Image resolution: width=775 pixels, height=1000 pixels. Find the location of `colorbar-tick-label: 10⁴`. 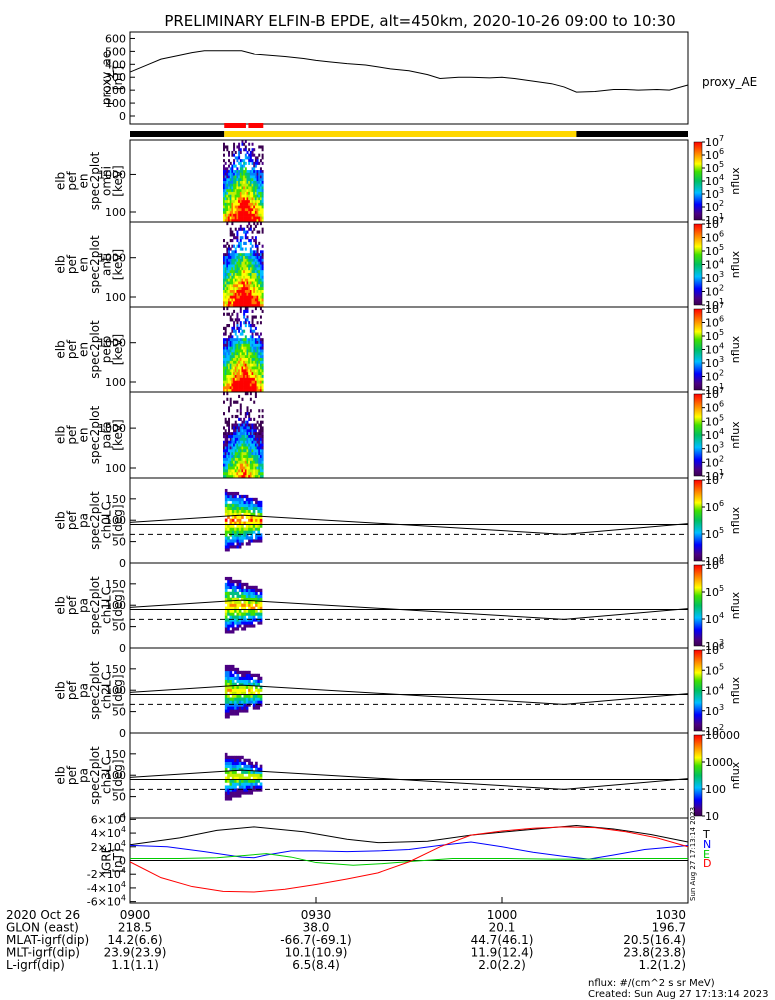

colorbar-tick-label: 10⁴ is located at coordinates (714, 180).